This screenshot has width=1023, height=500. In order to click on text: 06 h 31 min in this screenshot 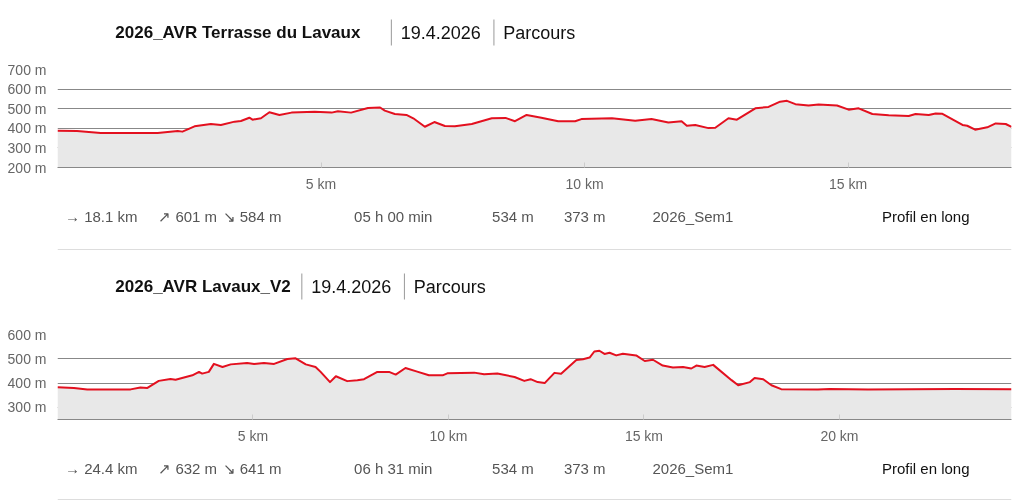, I will do `click(393, 468)`.